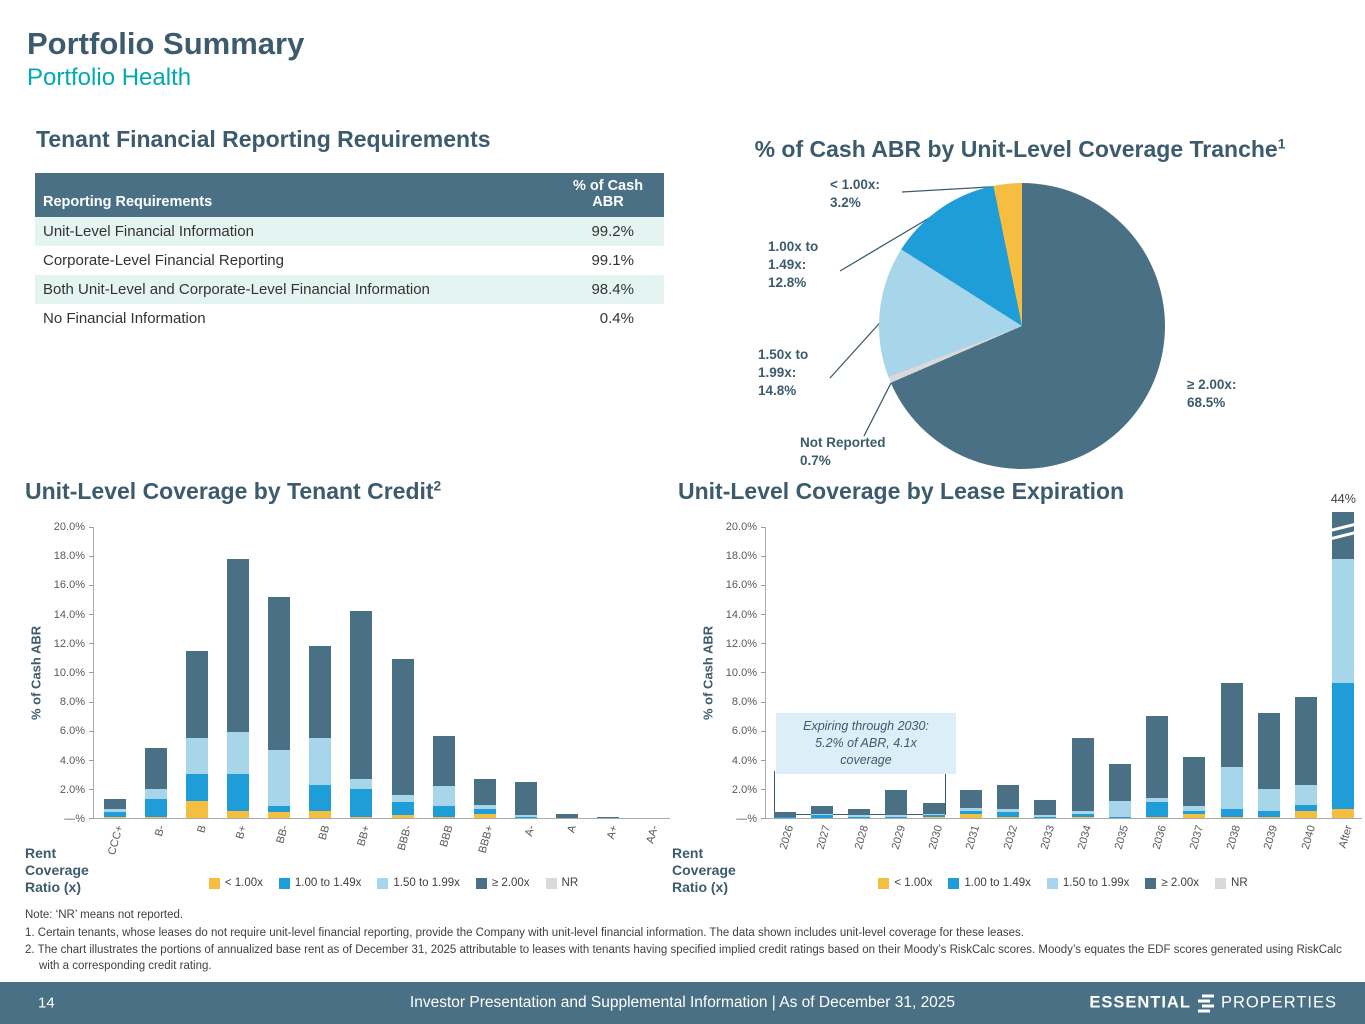 The image size is (1365, 1024). I want to click on bar-2032, so click(1008, 801).